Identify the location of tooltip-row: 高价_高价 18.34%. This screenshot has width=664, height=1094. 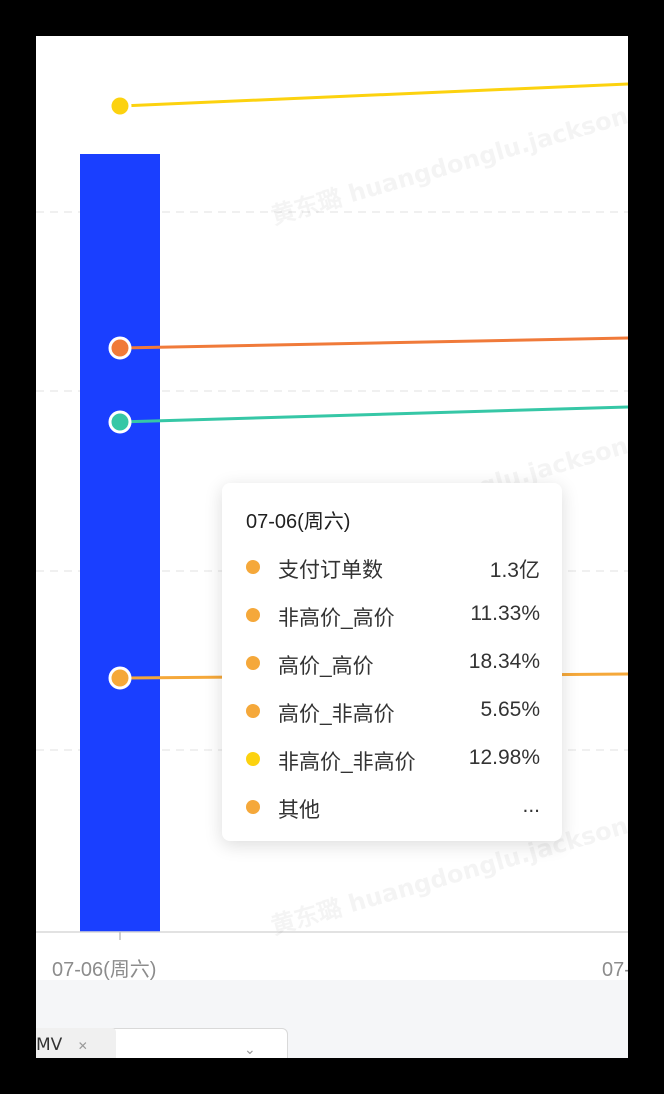
(393, 662).